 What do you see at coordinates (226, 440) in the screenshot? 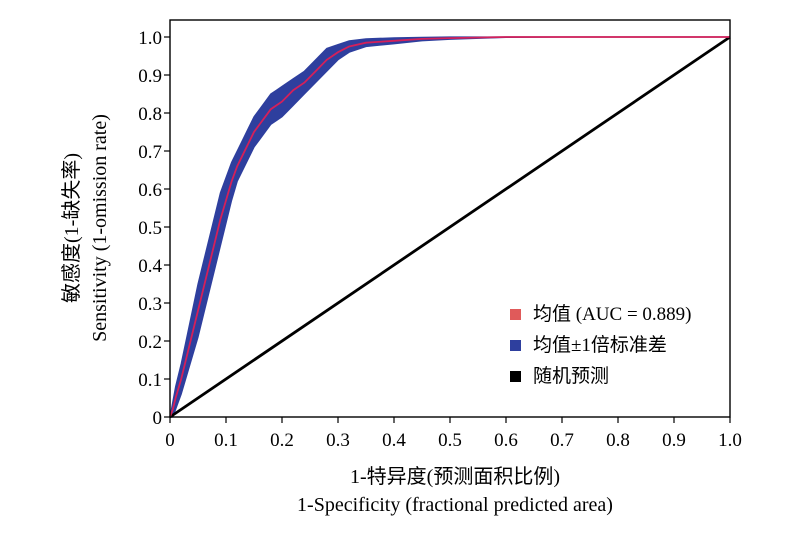
I see `x-tick-label: 0.1` at bounding box center [226, 440].